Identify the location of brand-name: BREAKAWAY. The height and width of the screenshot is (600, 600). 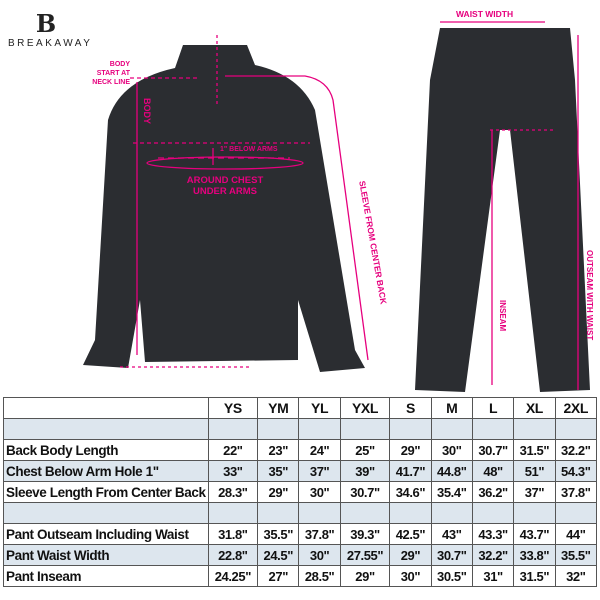
(50, 43).